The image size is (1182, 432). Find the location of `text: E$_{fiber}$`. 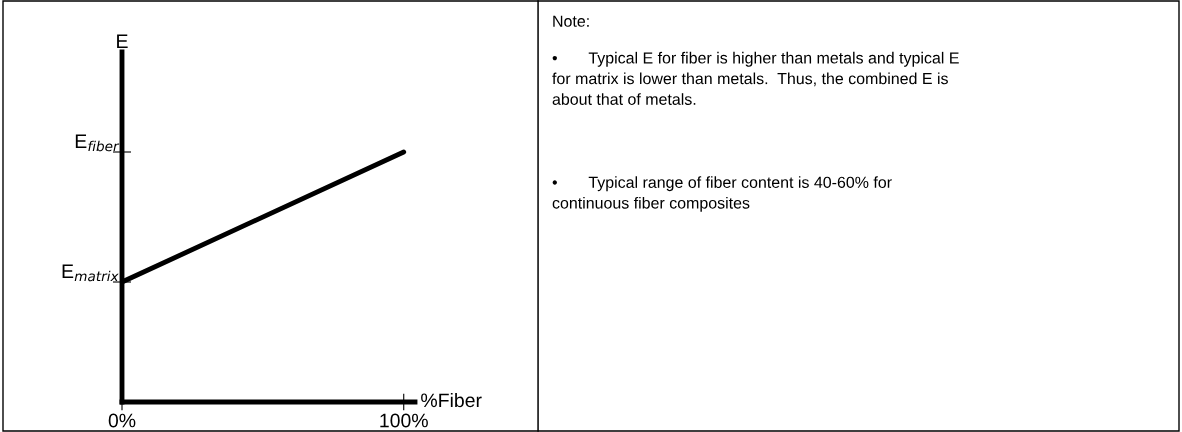

text: E$_{fiber}$ is located at coordinates (97, 143).